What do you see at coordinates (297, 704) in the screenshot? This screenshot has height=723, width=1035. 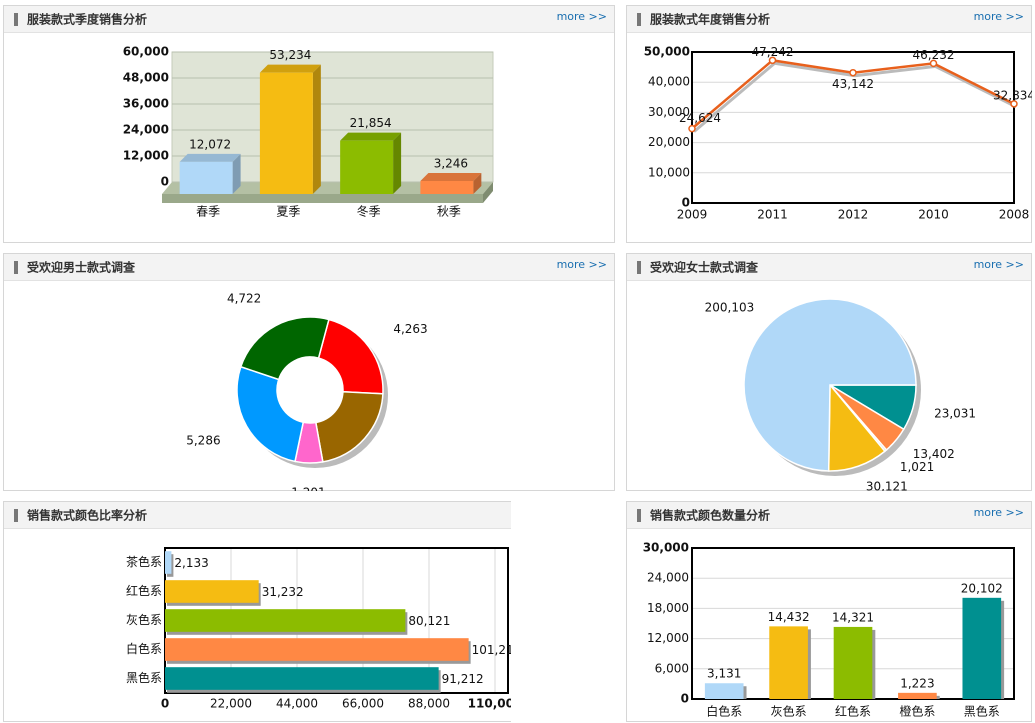 I see `x-tick-label: 44,000` at bounding box center [297, 704].